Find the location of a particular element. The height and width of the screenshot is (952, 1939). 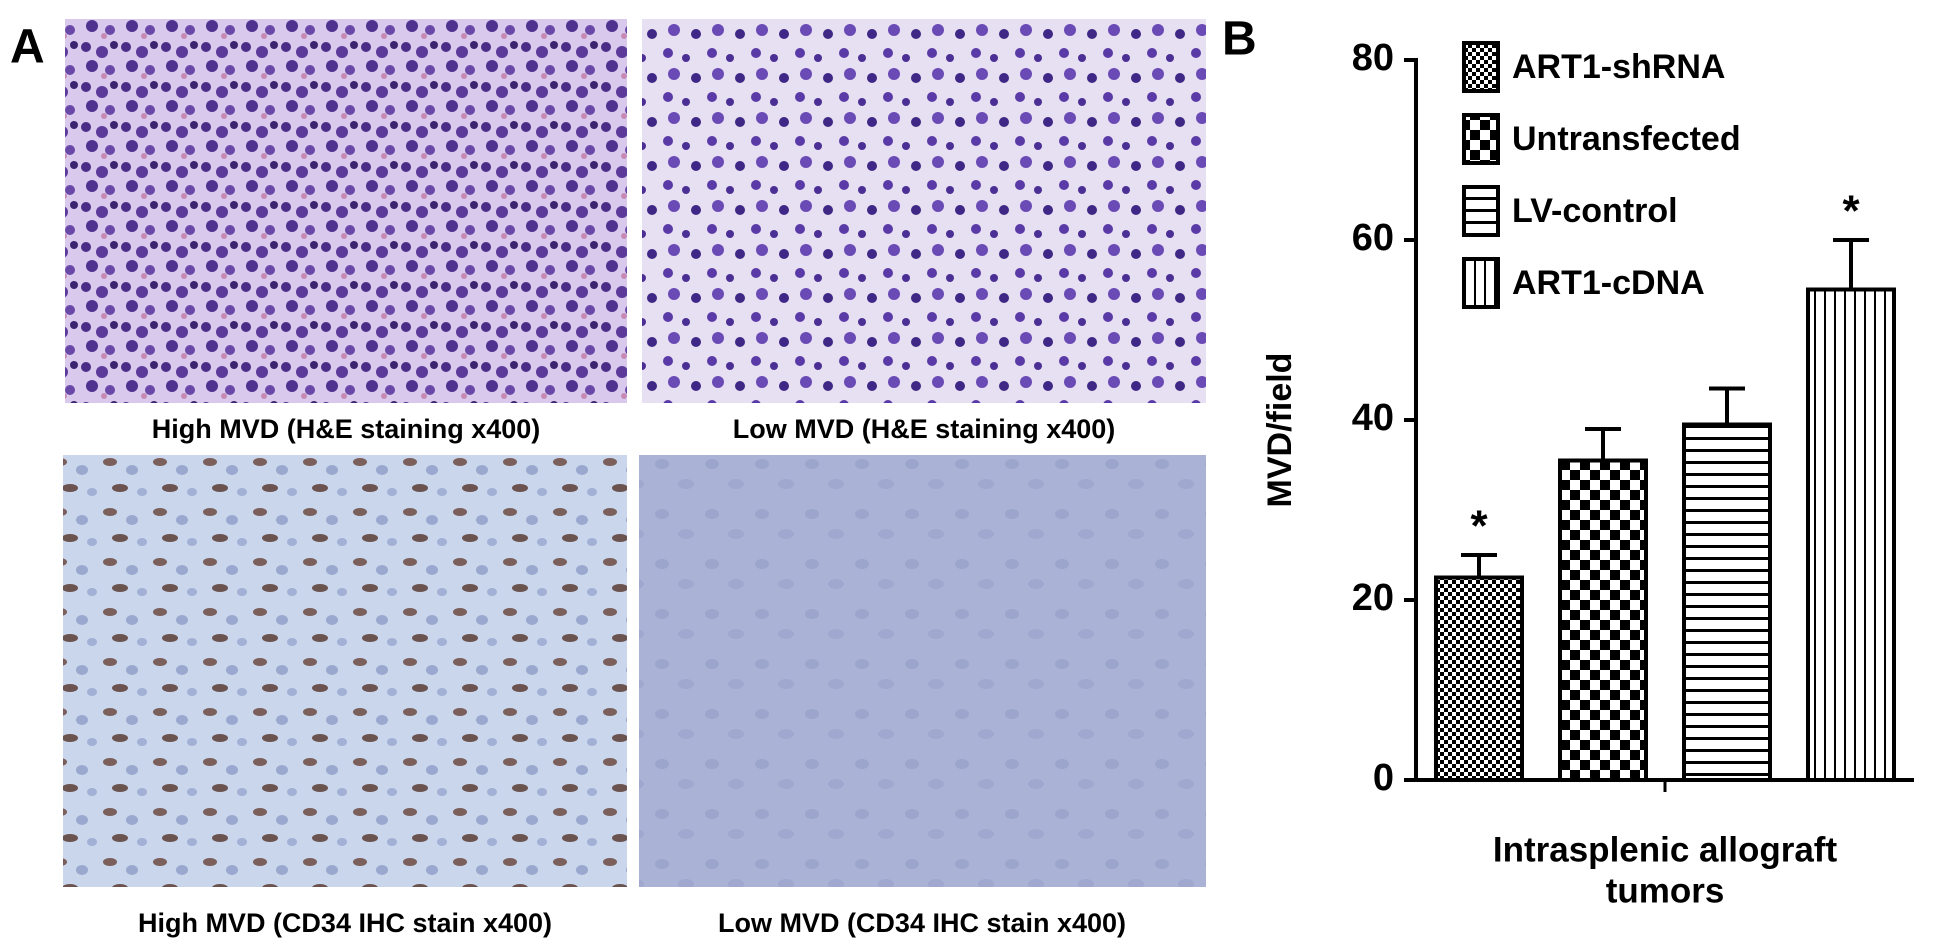

y-tick-label: 40 is located at coordinates (1373, 418).